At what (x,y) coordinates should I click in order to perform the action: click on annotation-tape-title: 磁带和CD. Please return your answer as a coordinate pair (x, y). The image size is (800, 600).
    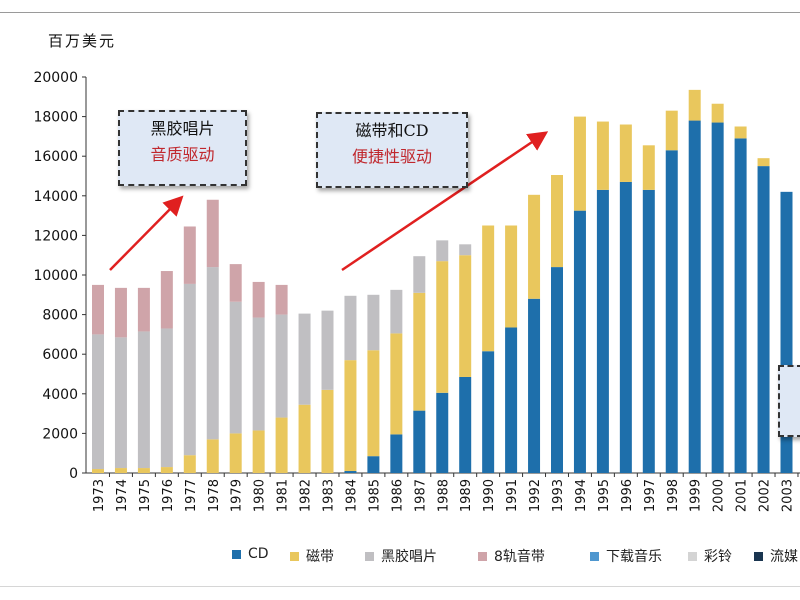
    Looking at the image, I should click on (392, 130).